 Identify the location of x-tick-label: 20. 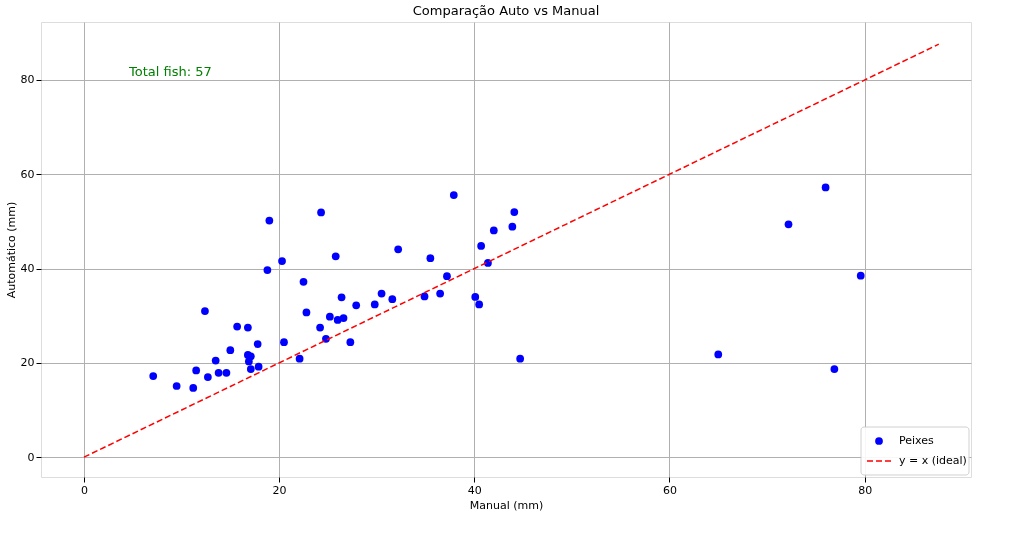
(279, 490).